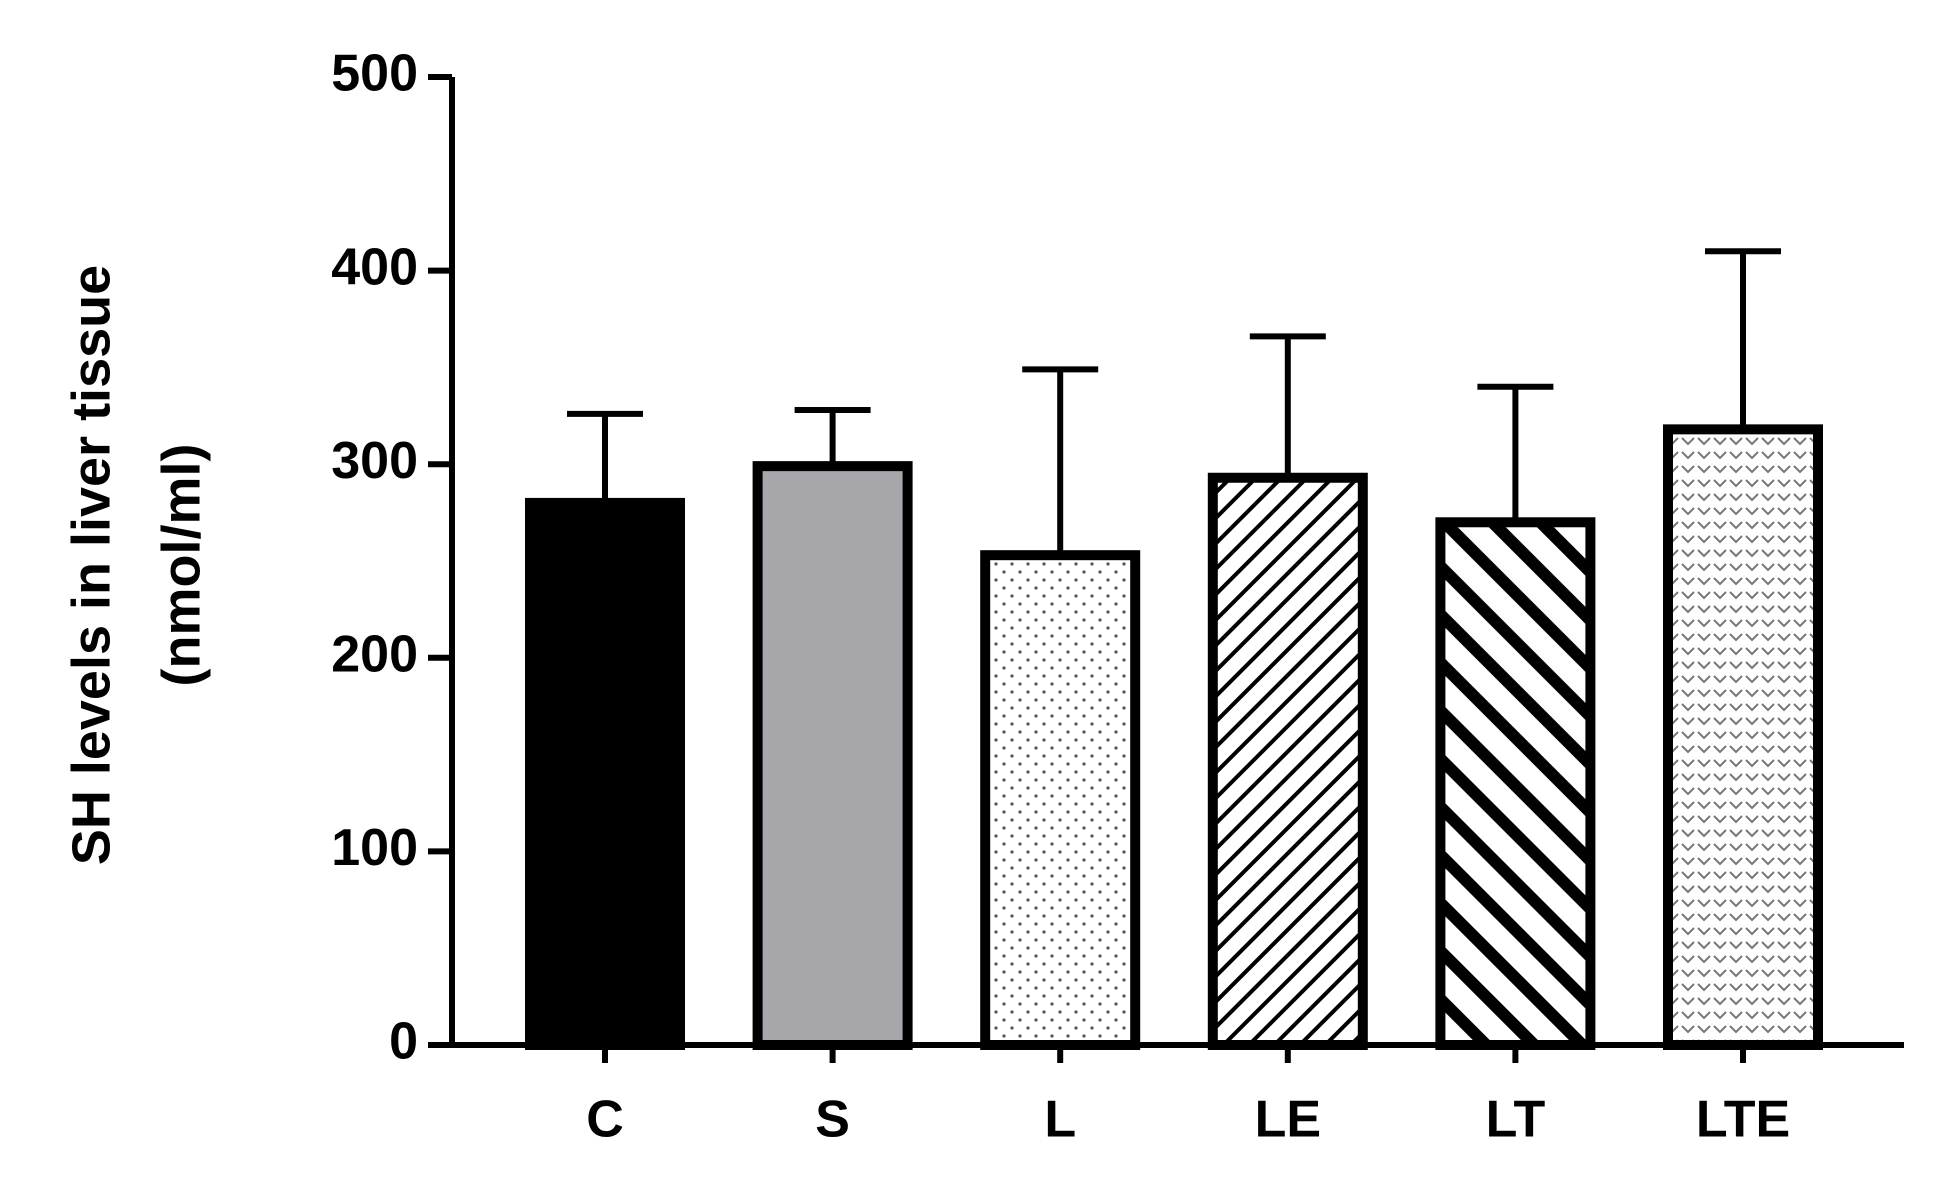  What do you see at coordinates (374, 267) in the screenshot?
I see `y-tick-label: 400` at bounding box center [374, 267].